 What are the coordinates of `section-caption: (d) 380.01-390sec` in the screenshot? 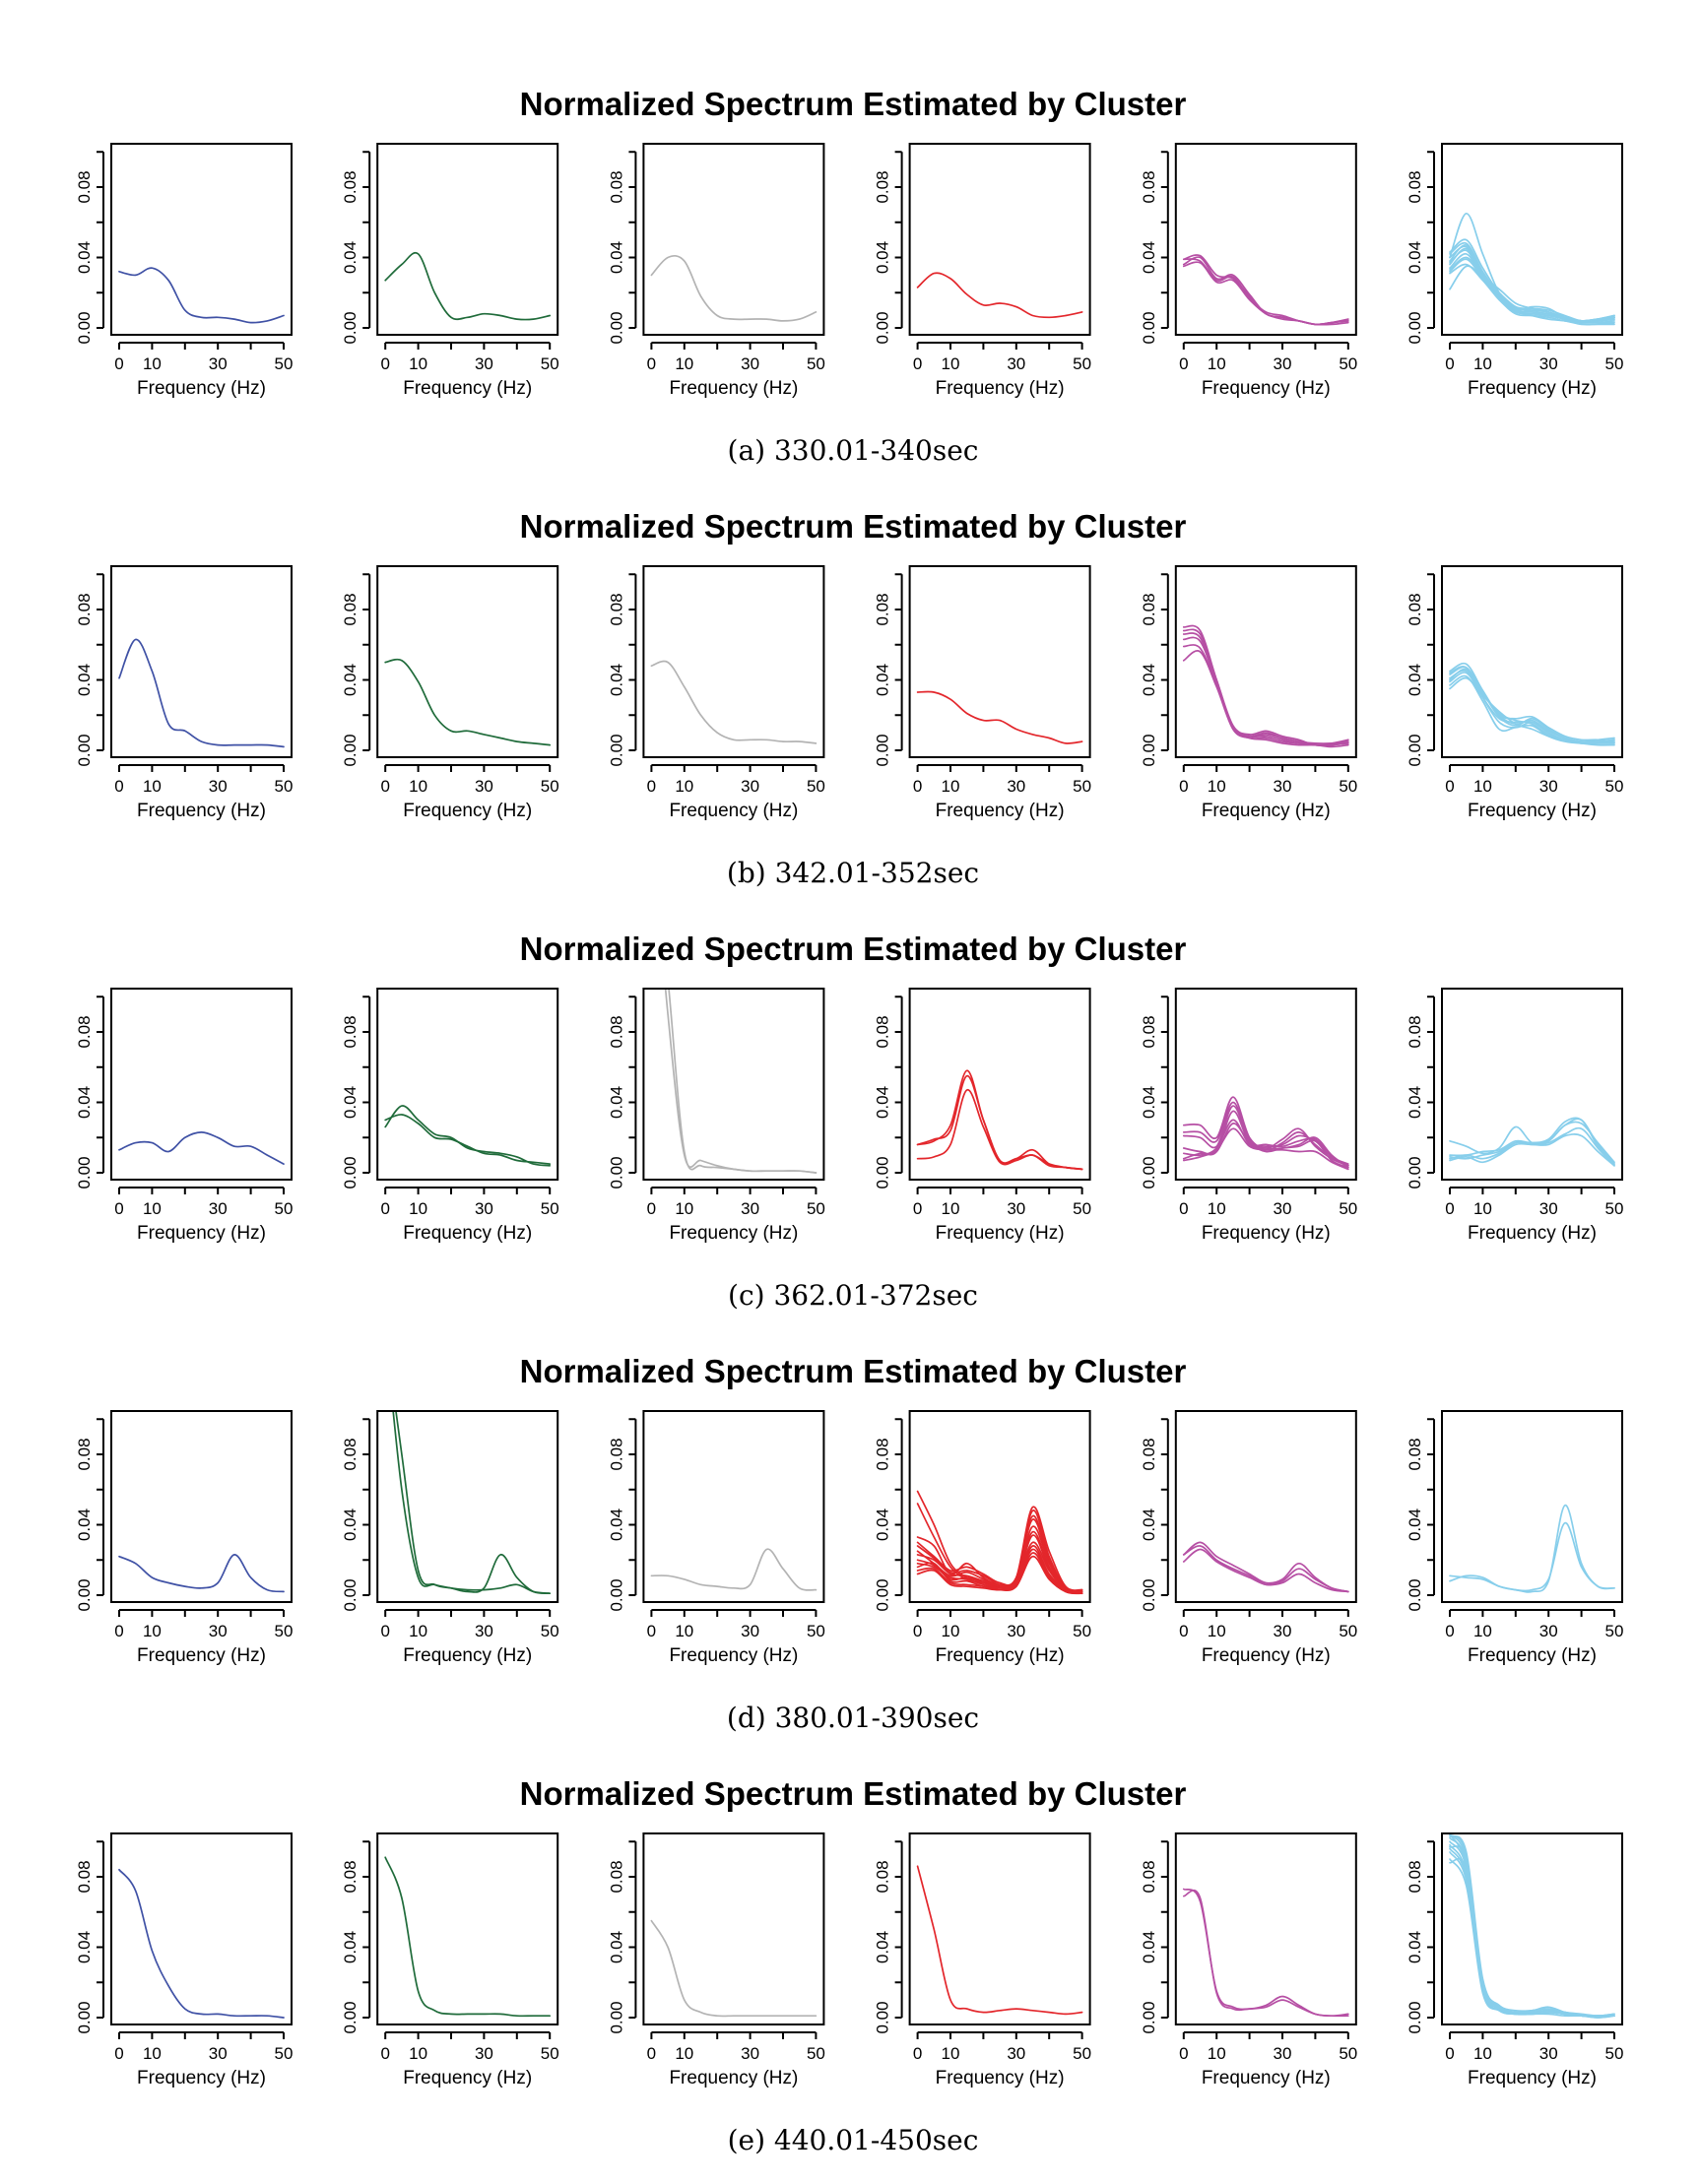 It's located at (853, 1718).